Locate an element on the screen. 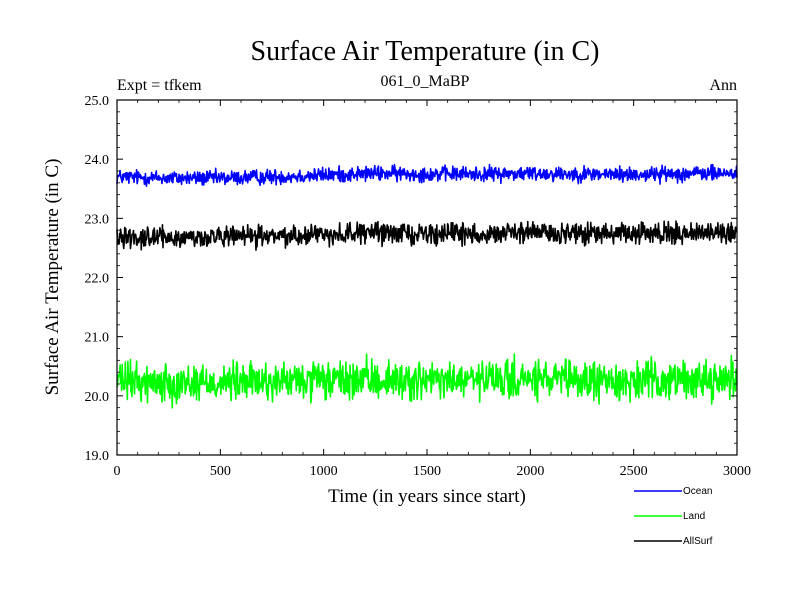  experiment-label: Expt = tfkem is located at coordinates (159, 85).